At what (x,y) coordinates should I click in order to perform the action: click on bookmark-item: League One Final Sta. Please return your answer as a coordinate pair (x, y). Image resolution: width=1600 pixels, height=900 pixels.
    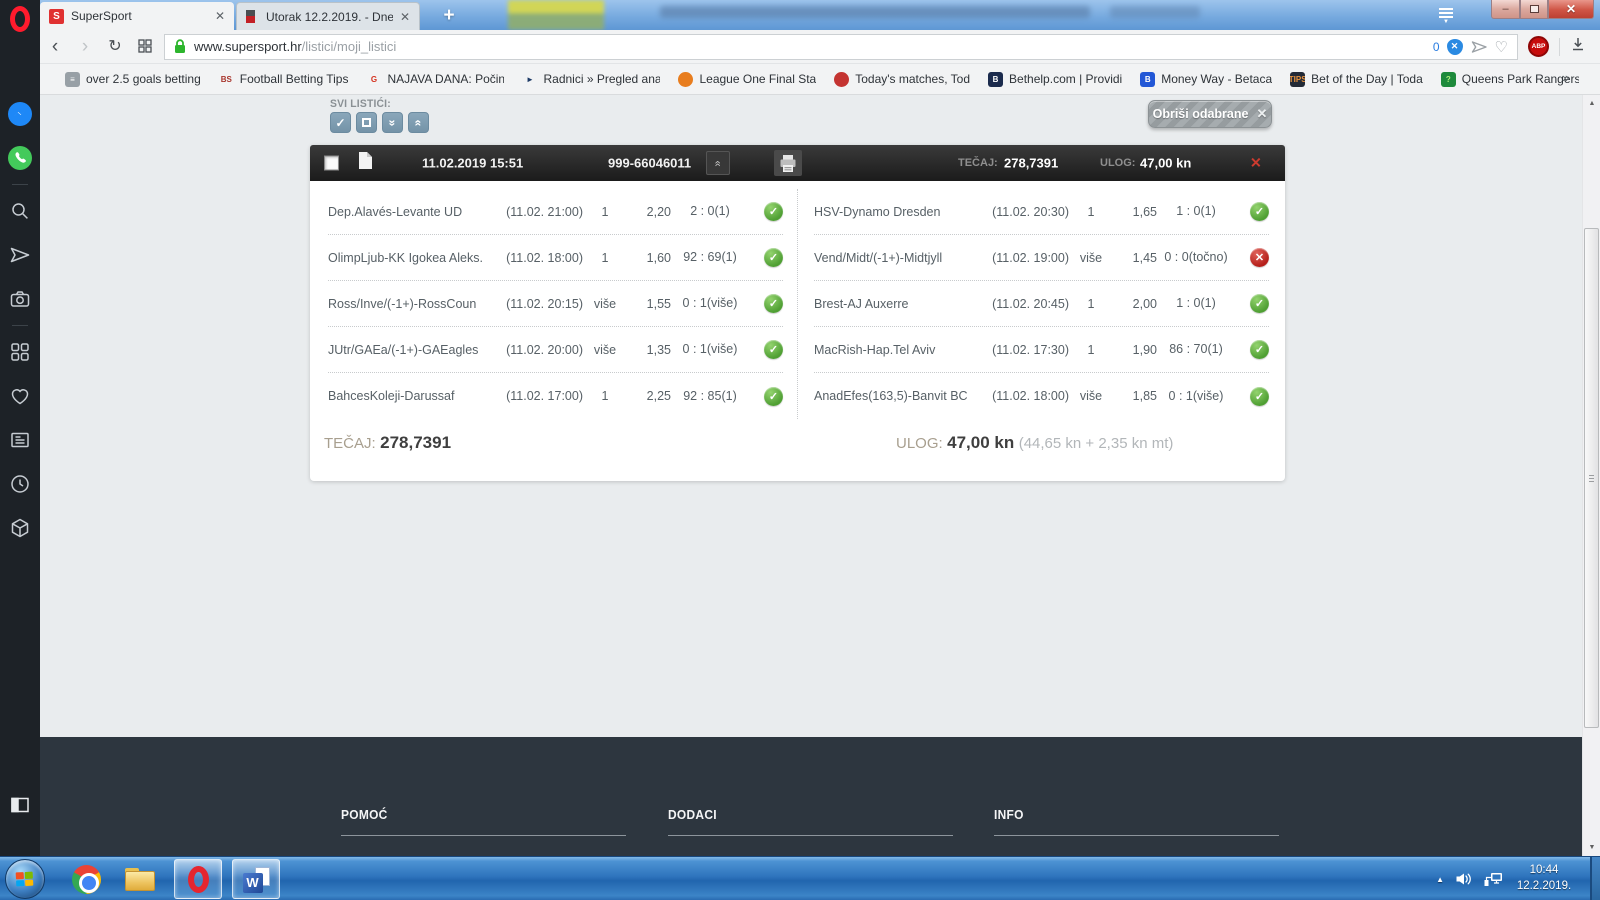
    Looking at the image, I should click on (747, 79).